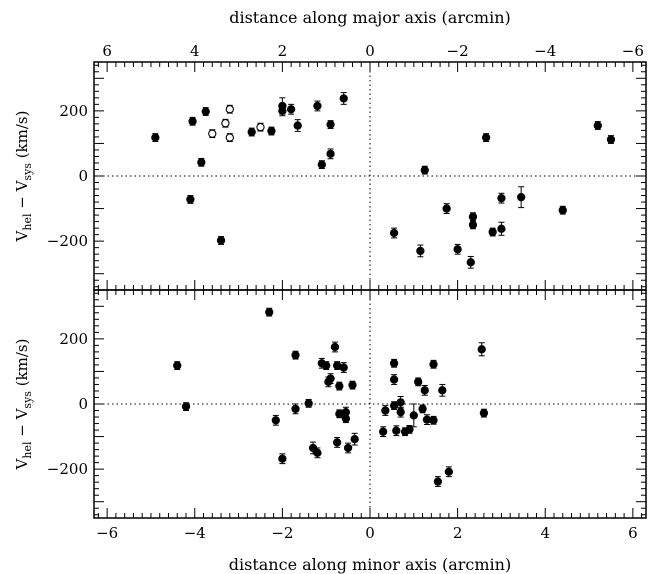 The image size is (662, 574). Describe the element at coordinates (23, 405) in the screenshot. I see `y-axis-title-bottom: Vhel − Vsys (km/s)` at that location.